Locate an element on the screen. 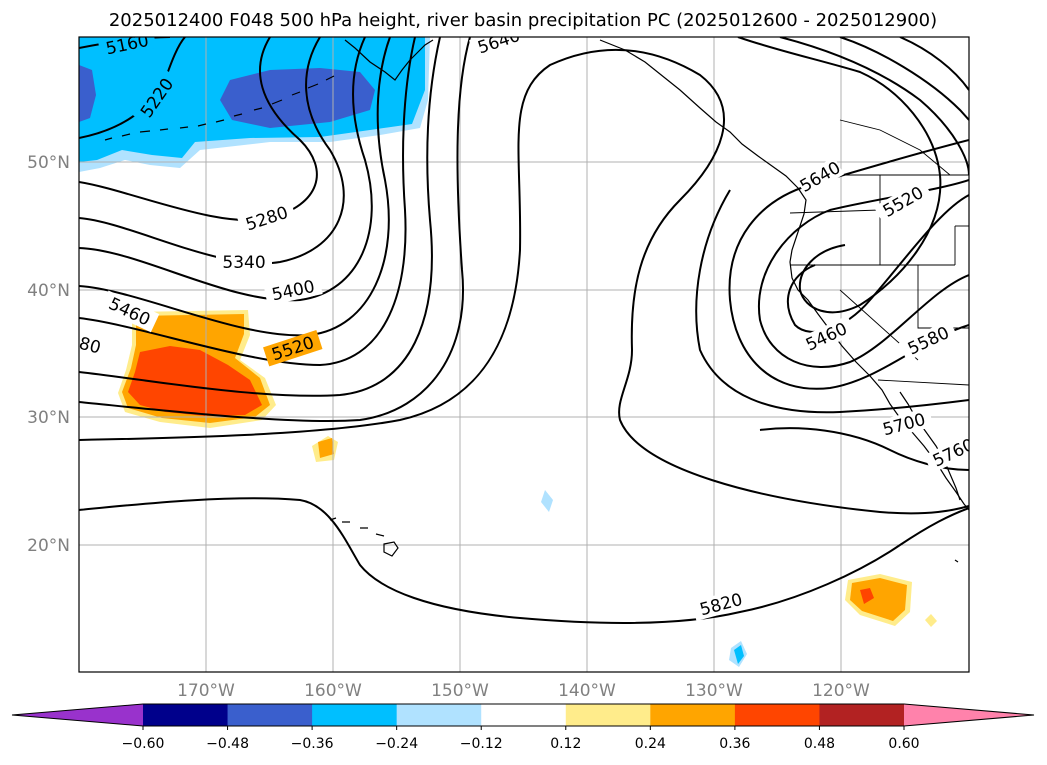  contour-5640-east is located at coordinates (839, 175).